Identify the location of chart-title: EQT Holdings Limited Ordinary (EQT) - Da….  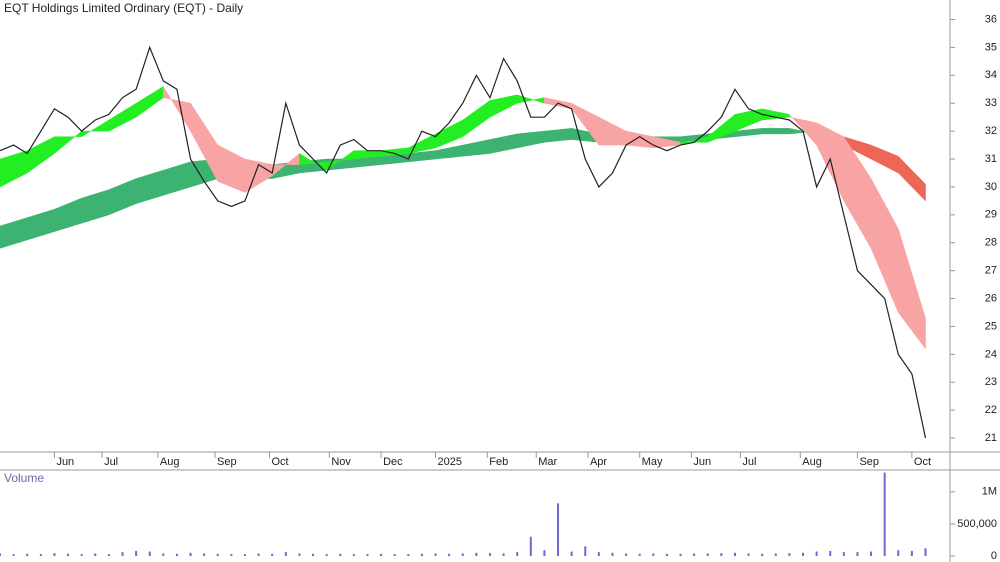
(123, 8).